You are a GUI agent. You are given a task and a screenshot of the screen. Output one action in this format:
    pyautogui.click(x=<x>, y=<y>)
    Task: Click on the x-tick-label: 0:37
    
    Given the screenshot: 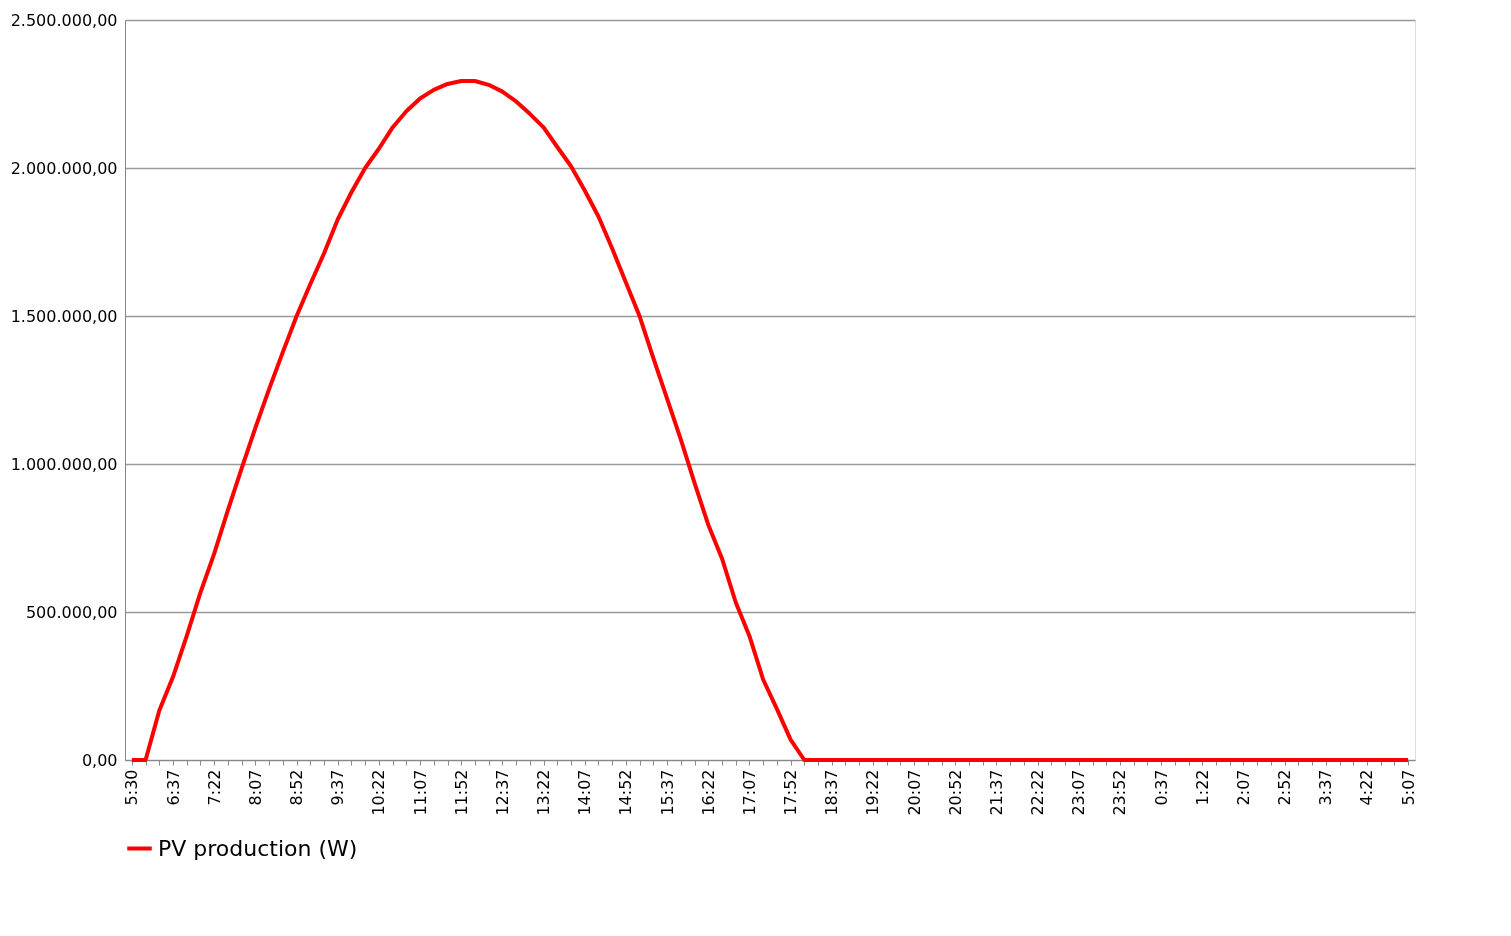 What is the action you would take?
    pyautogui.click(x=1161, y=787)
    